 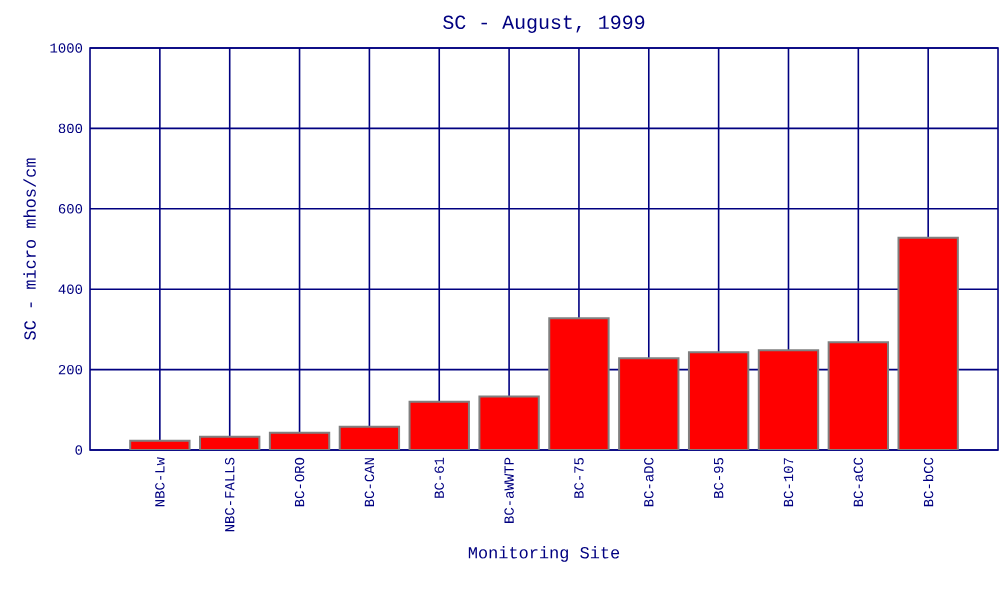 I want to click on y-axis-title: SC - micro mhos/cm, so click(x=29, y=249).